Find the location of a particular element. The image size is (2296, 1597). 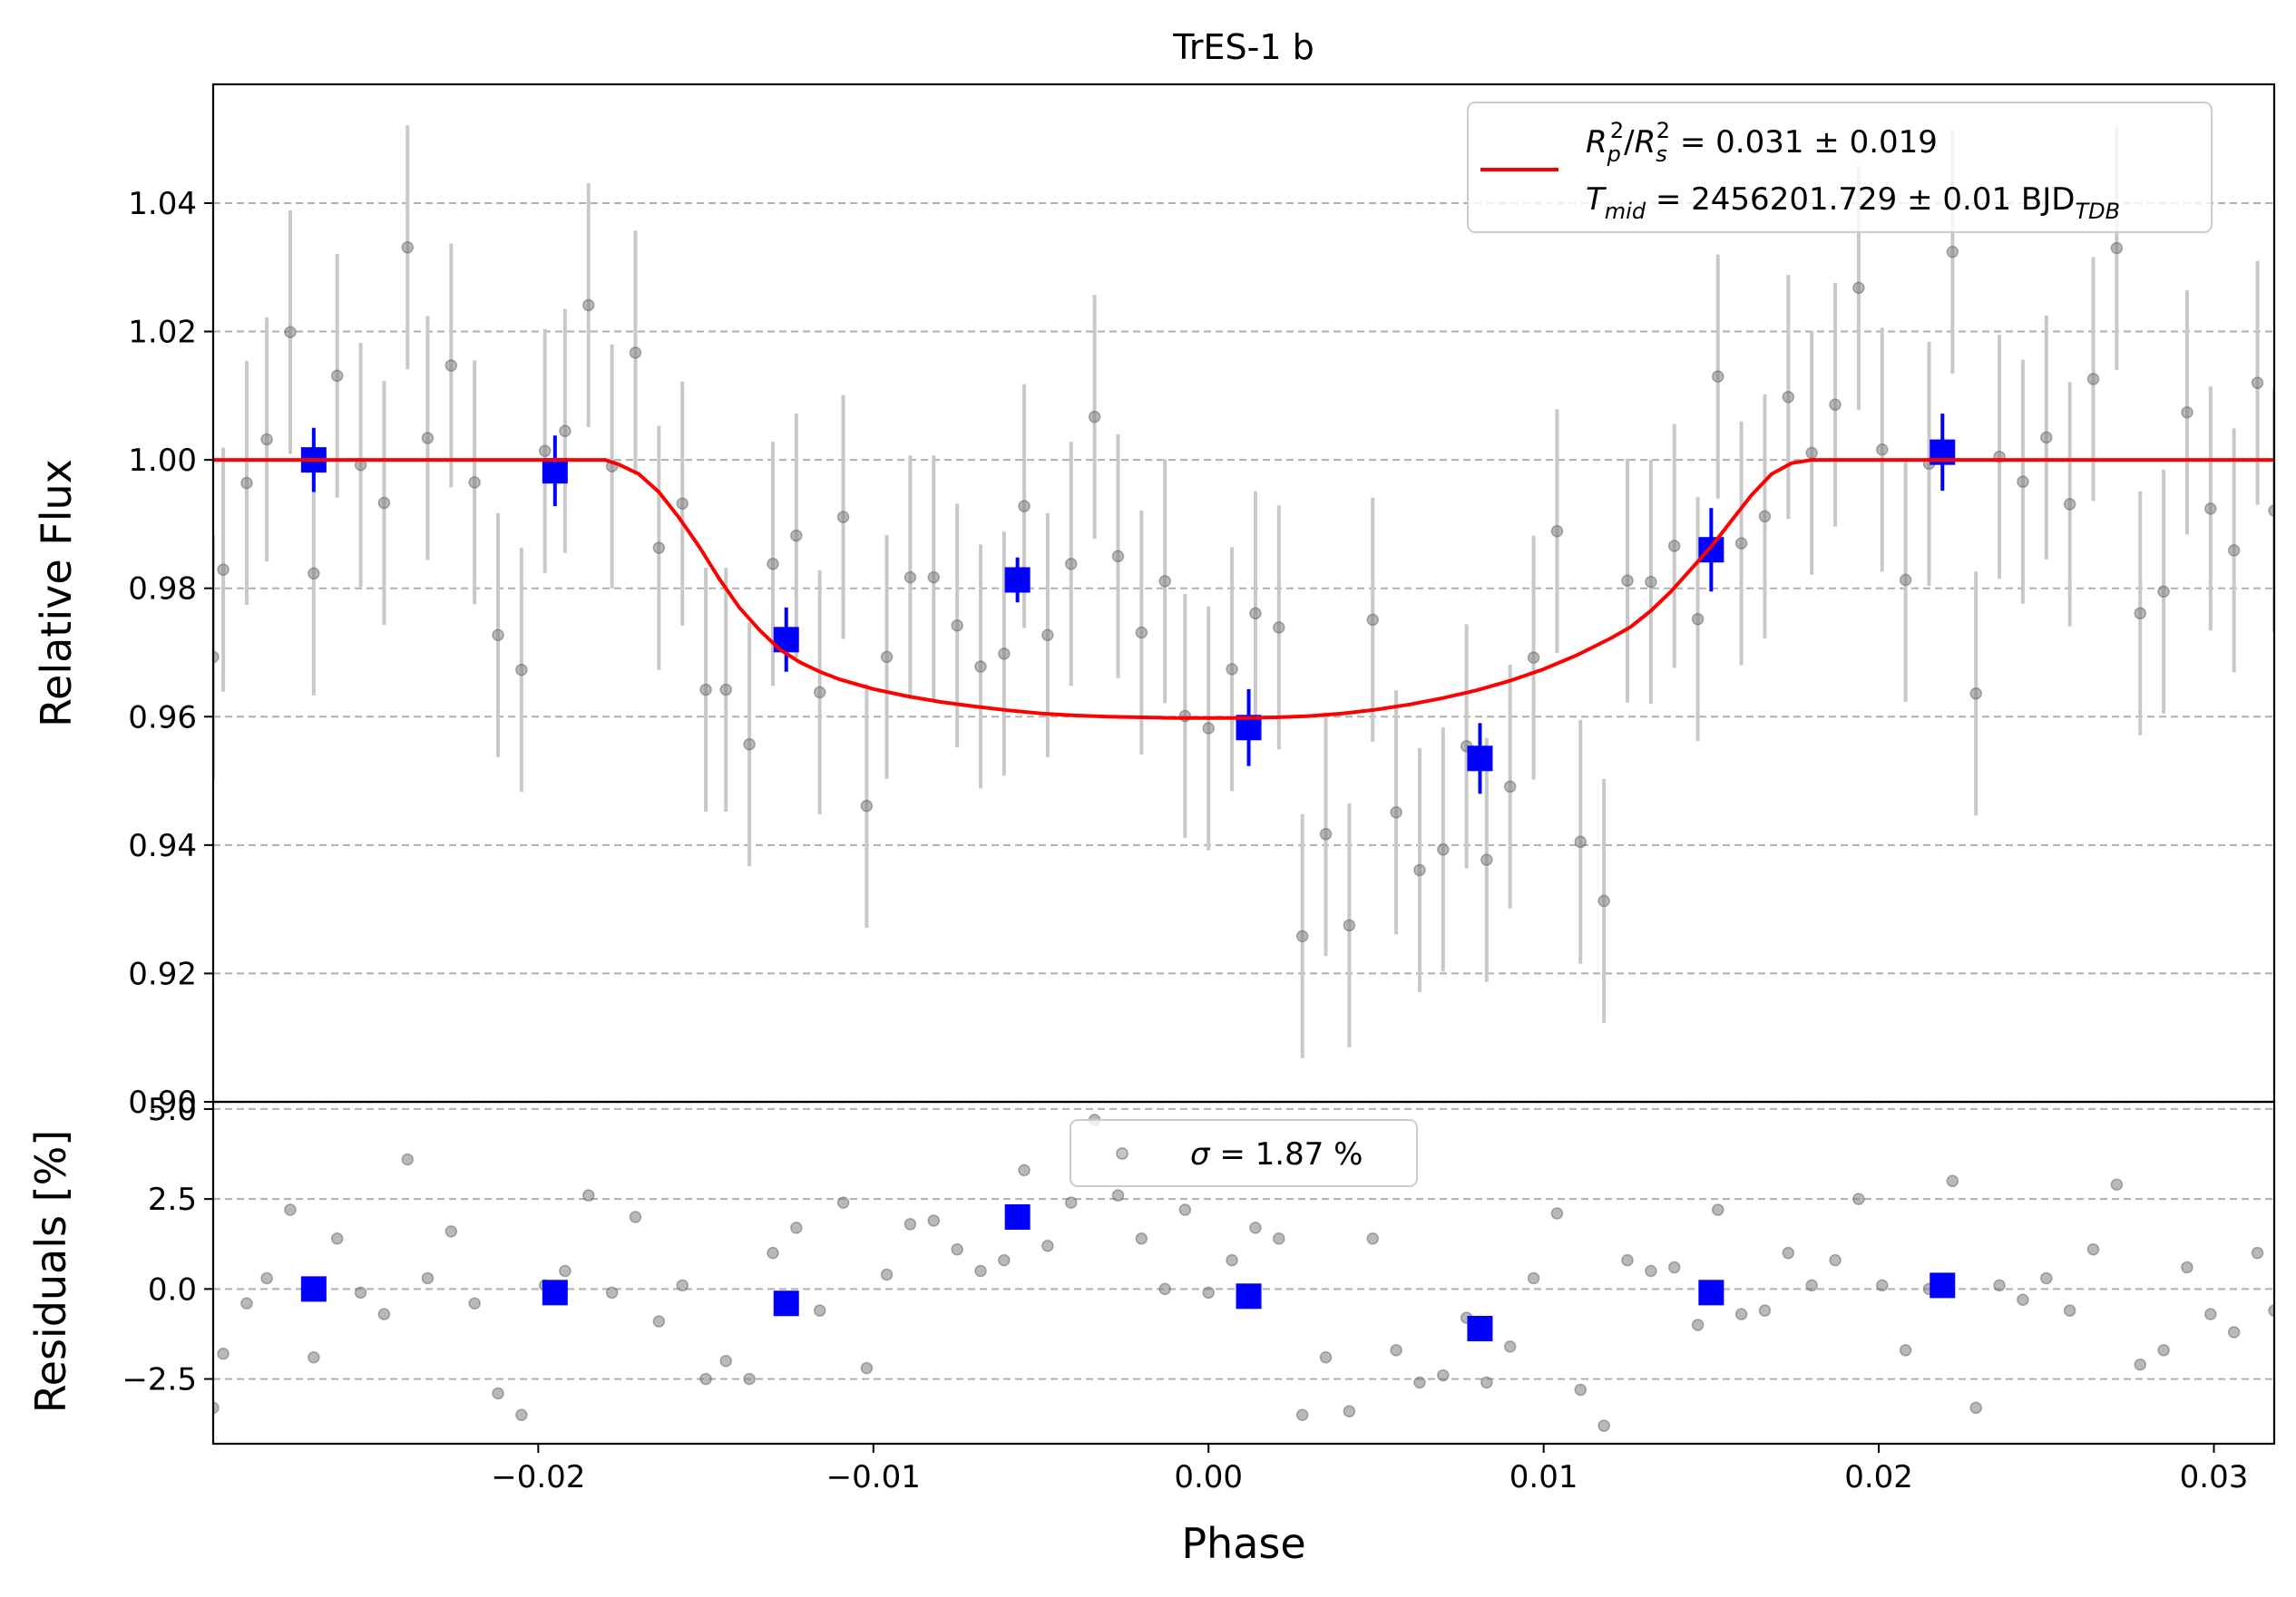

residuals-y-axis-label: Residuals [%] is located at coordinates (50, 1271).